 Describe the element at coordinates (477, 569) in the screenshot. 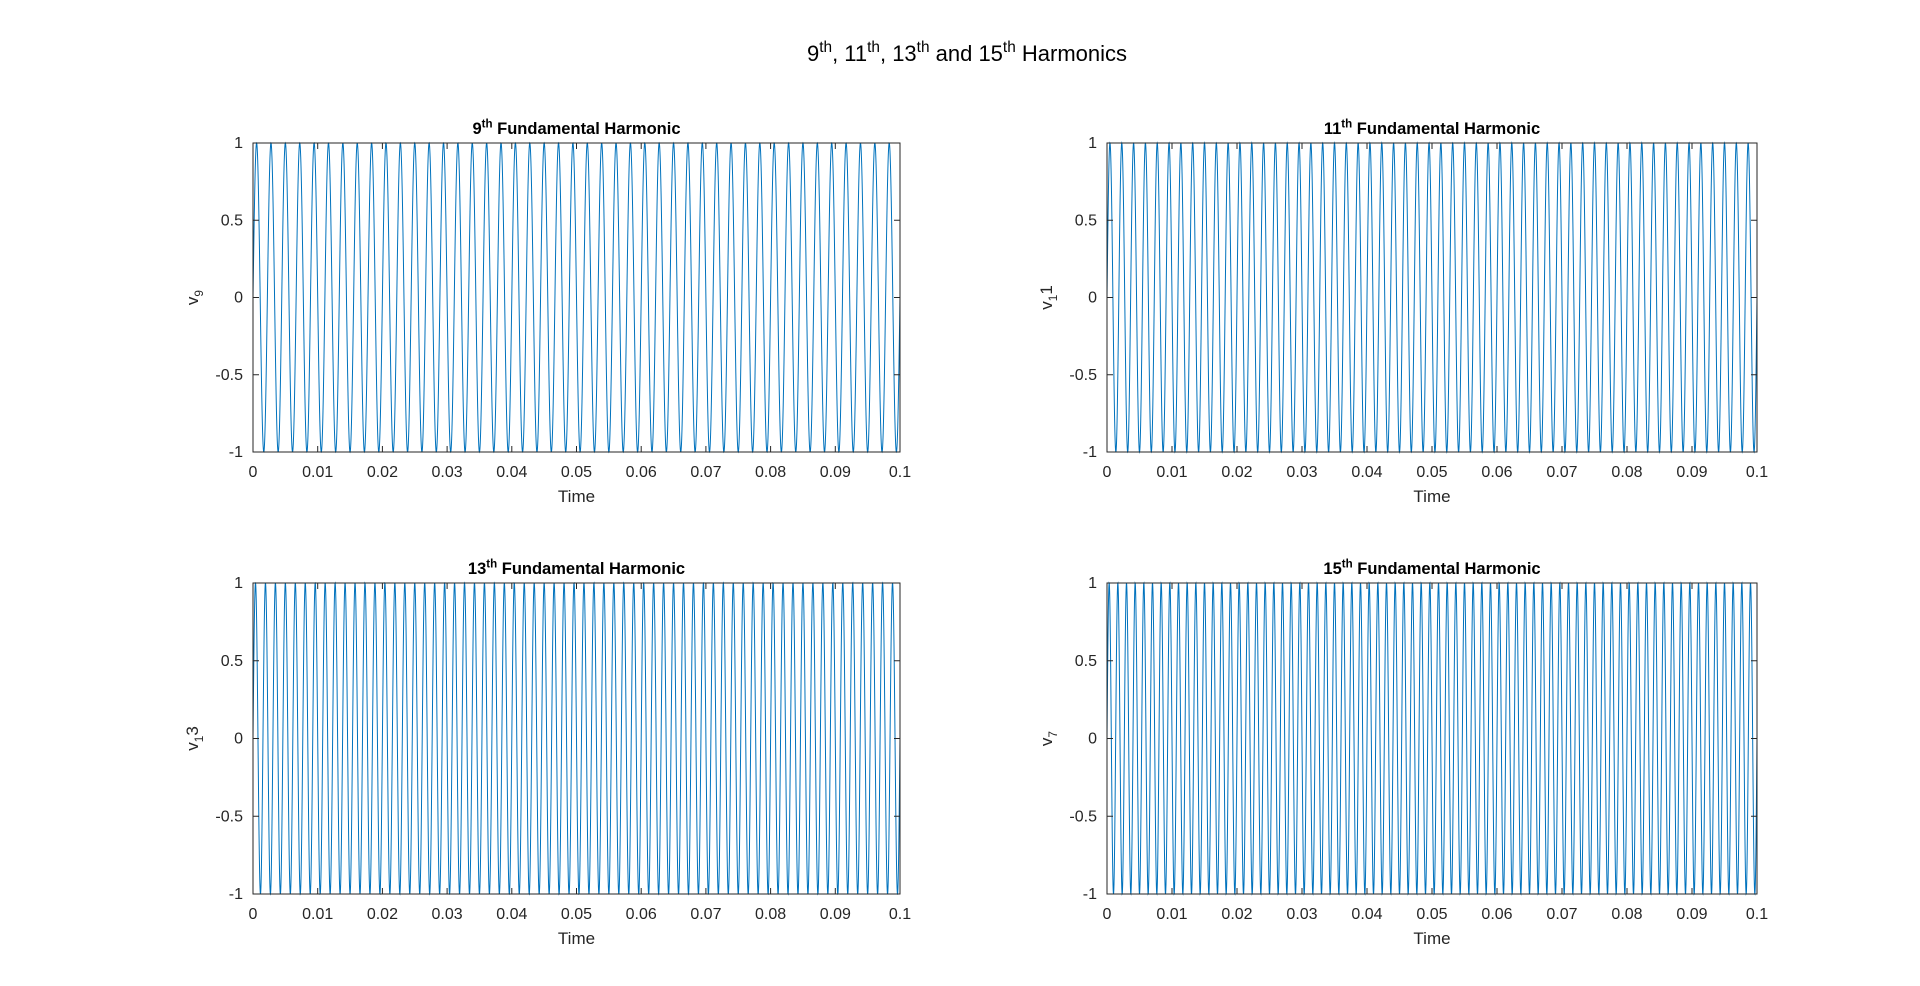

I see `text-run: 13` at that location.